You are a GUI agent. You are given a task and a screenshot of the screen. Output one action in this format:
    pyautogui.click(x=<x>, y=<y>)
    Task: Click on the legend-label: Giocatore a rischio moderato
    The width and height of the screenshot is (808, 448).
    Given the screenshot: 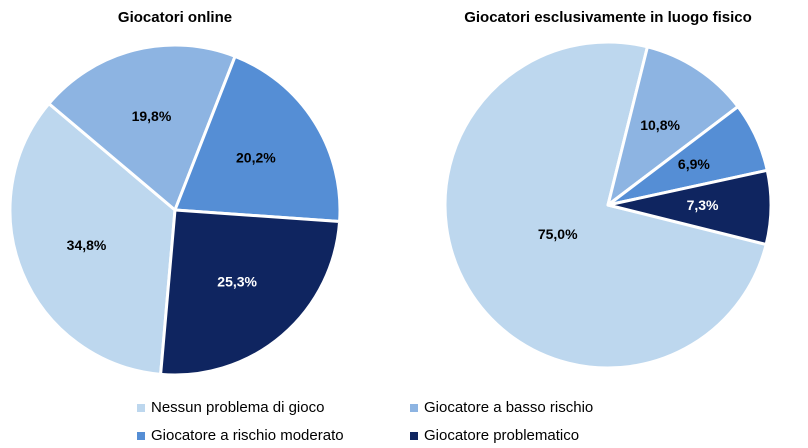 What is the action you would take?
    pyautogui.click(x=247, y=435)
    